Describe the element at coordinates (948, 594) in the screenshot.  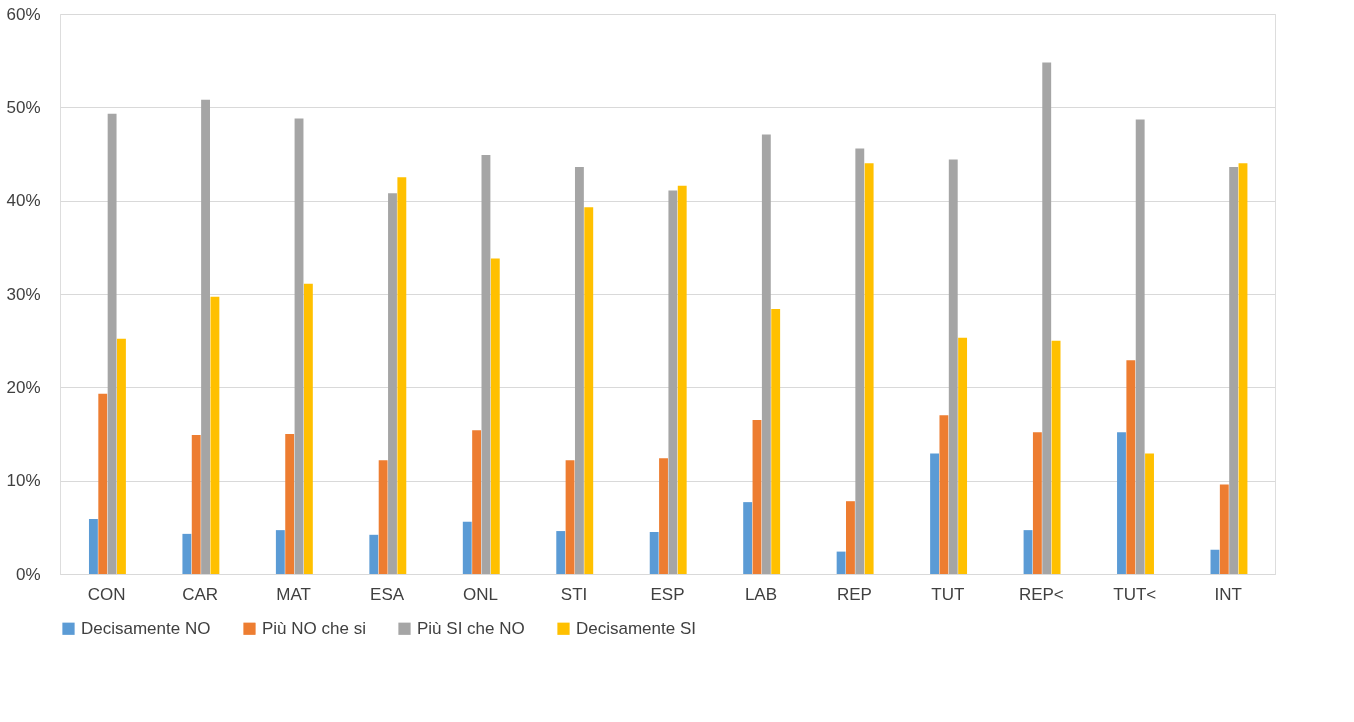
I see `x-tick-label: TUT` at that location.